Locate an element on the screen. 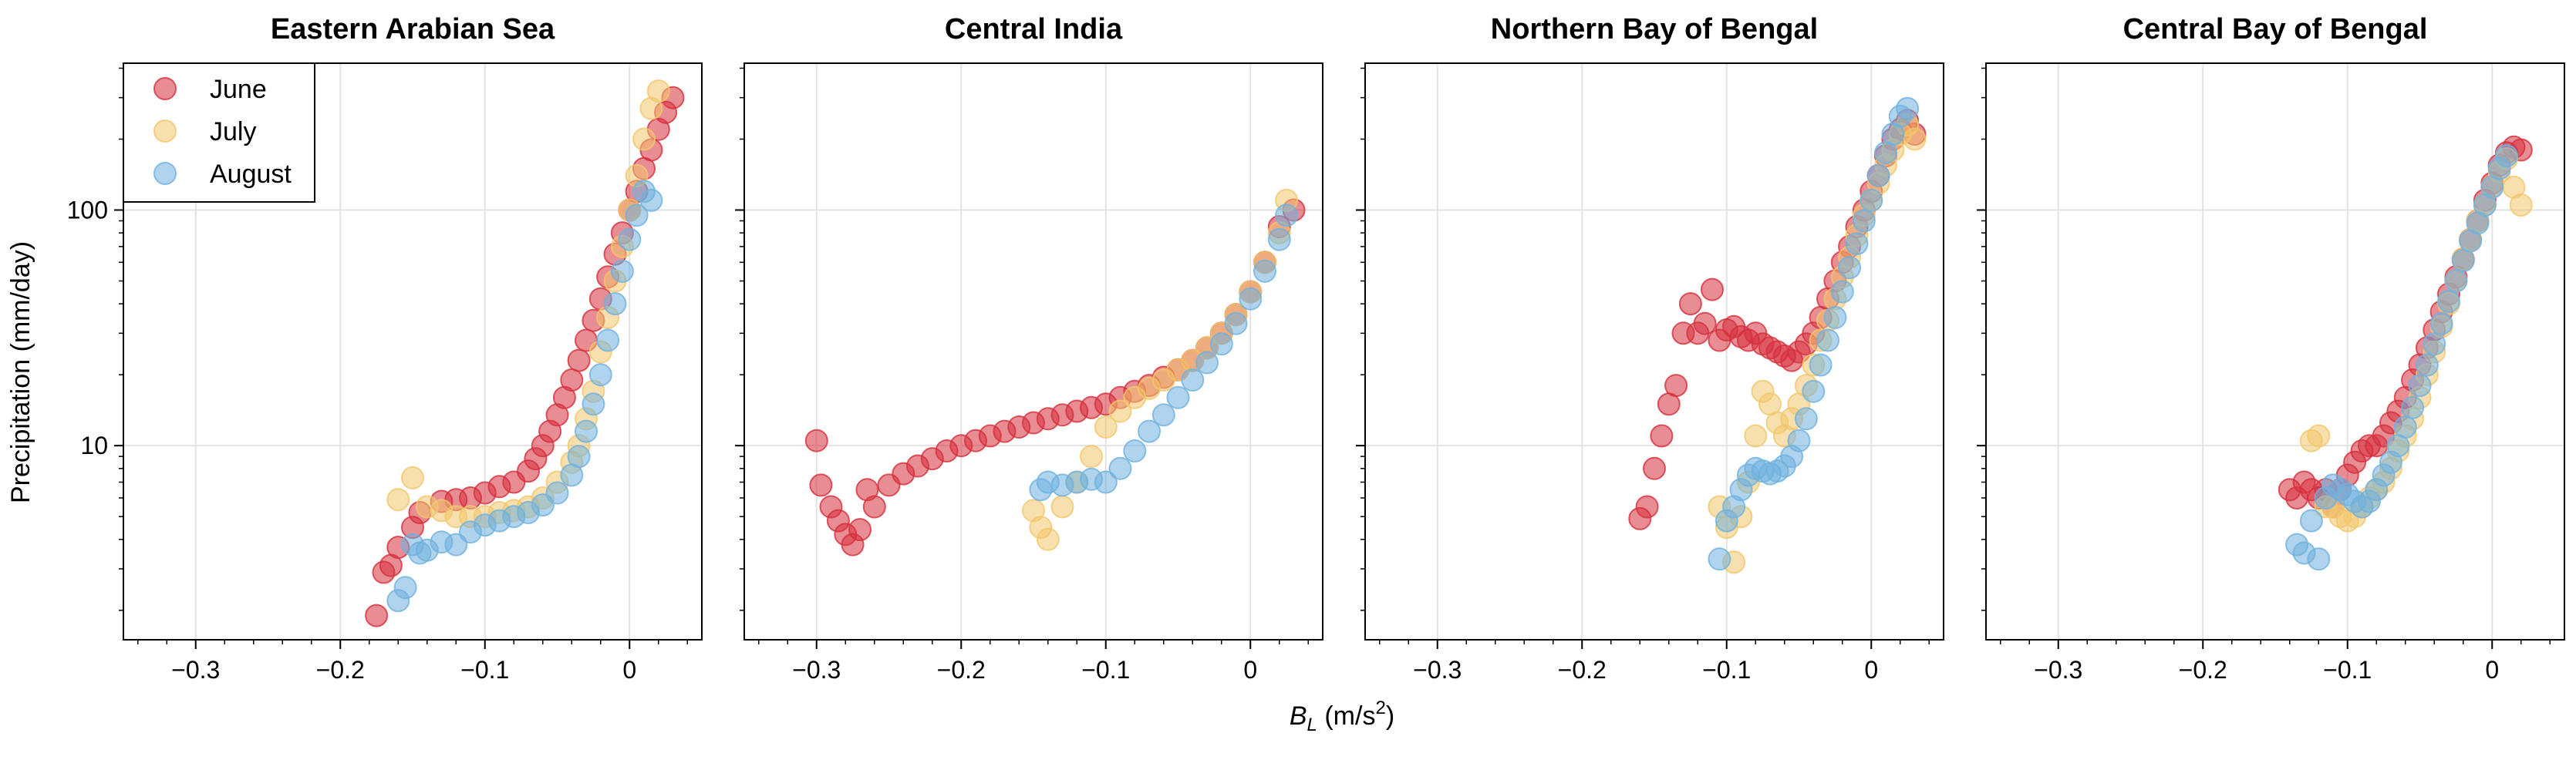 Image resolution: width=2576 pixels, height=760 pixels. legend-label-july: July is located at coordinates (233, 131).